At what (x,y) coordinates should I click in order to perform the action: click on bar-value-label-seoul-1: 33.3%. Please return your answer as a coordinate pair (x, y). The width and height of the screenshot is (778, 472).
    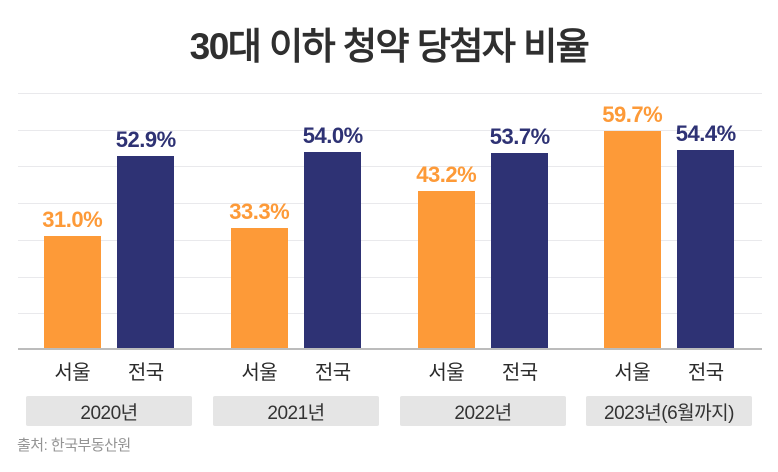
    Looking at the image, I should click on (259, 211).